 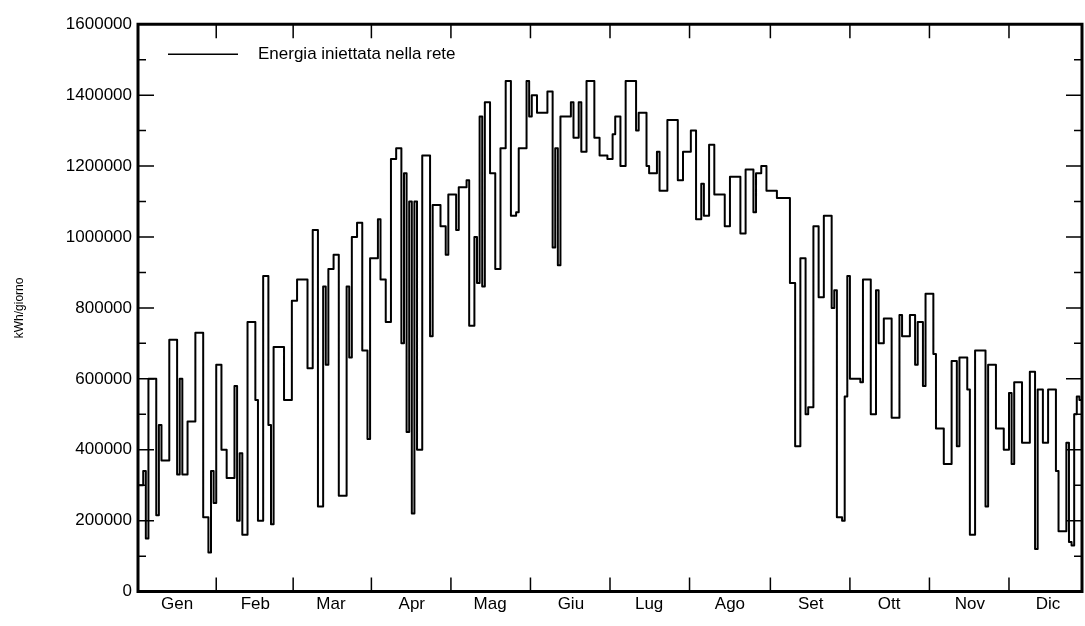 What do you see at coordinates (649, 604) in the screenshot?
I see `x-tick-label: Lug` at bounding box center [649, 604].